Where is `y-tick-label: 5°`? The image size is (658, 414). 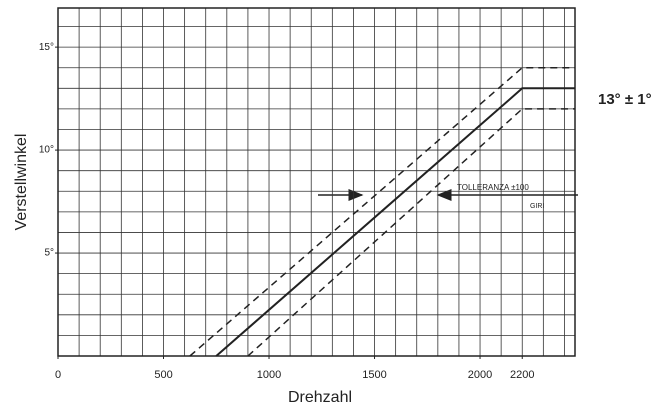
y-tick-label: 5° is located at coordinates (49, 253).